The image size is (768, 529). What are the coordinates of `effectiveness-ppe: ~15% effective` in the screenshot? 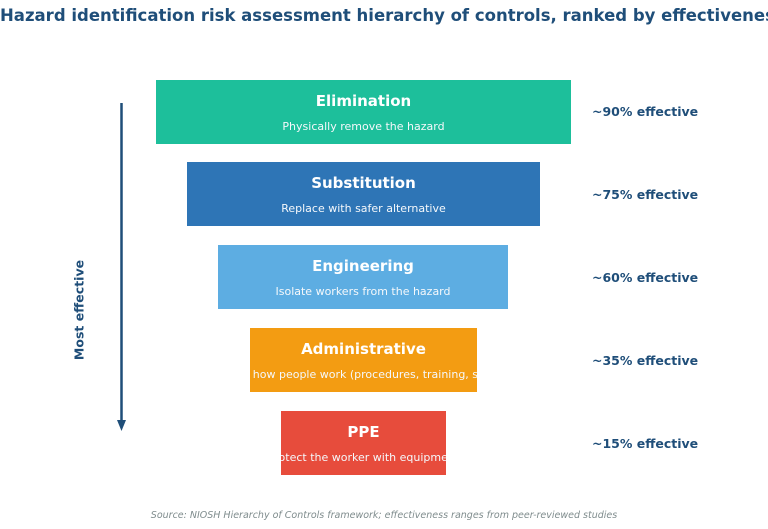 It's located at (645, 443).